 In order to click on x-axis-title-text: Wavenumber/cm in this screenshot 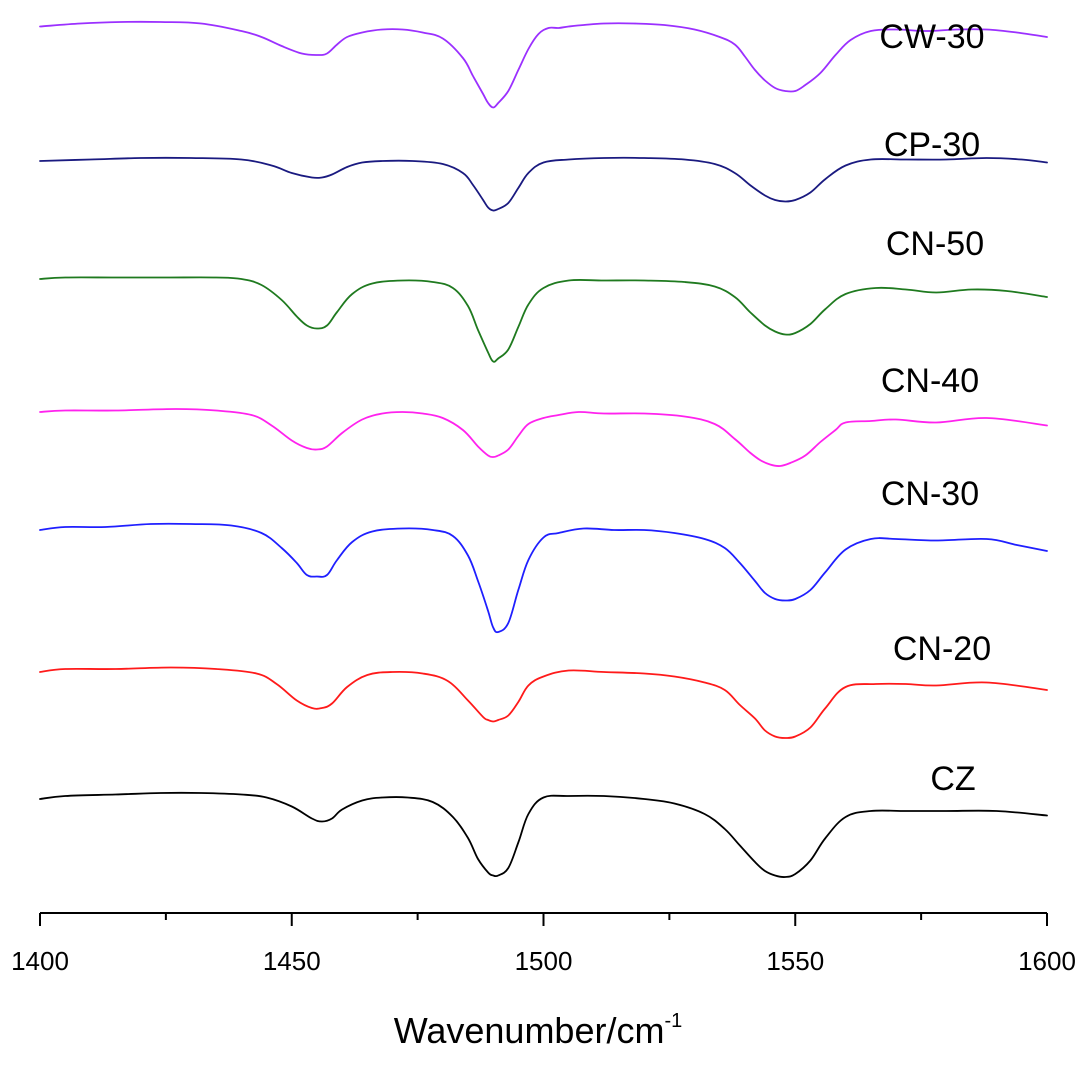, I will do `click(529, 1030)`.